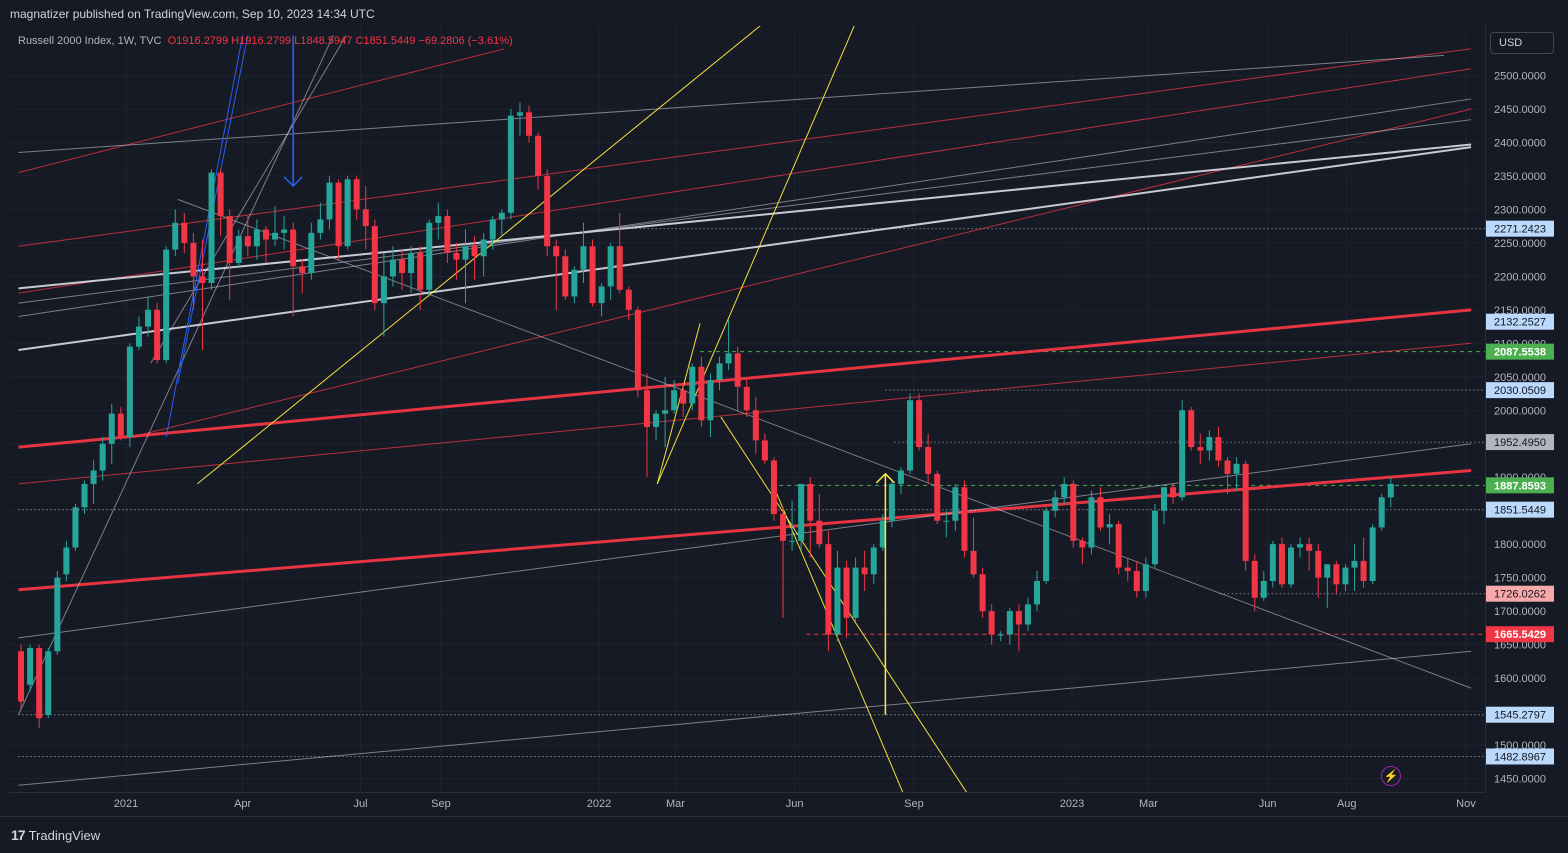  I want to click on y-tick-label: 2500.0000, so click(1520, 77).